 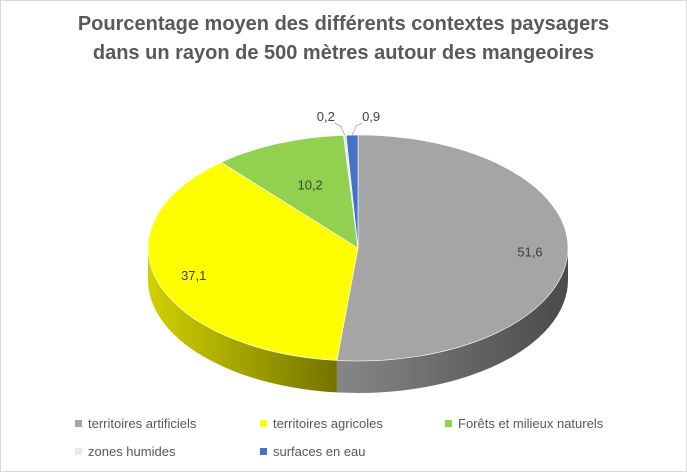 I want to click on legend-item-zones-humides: zones humides, so click(x=125, y=451).